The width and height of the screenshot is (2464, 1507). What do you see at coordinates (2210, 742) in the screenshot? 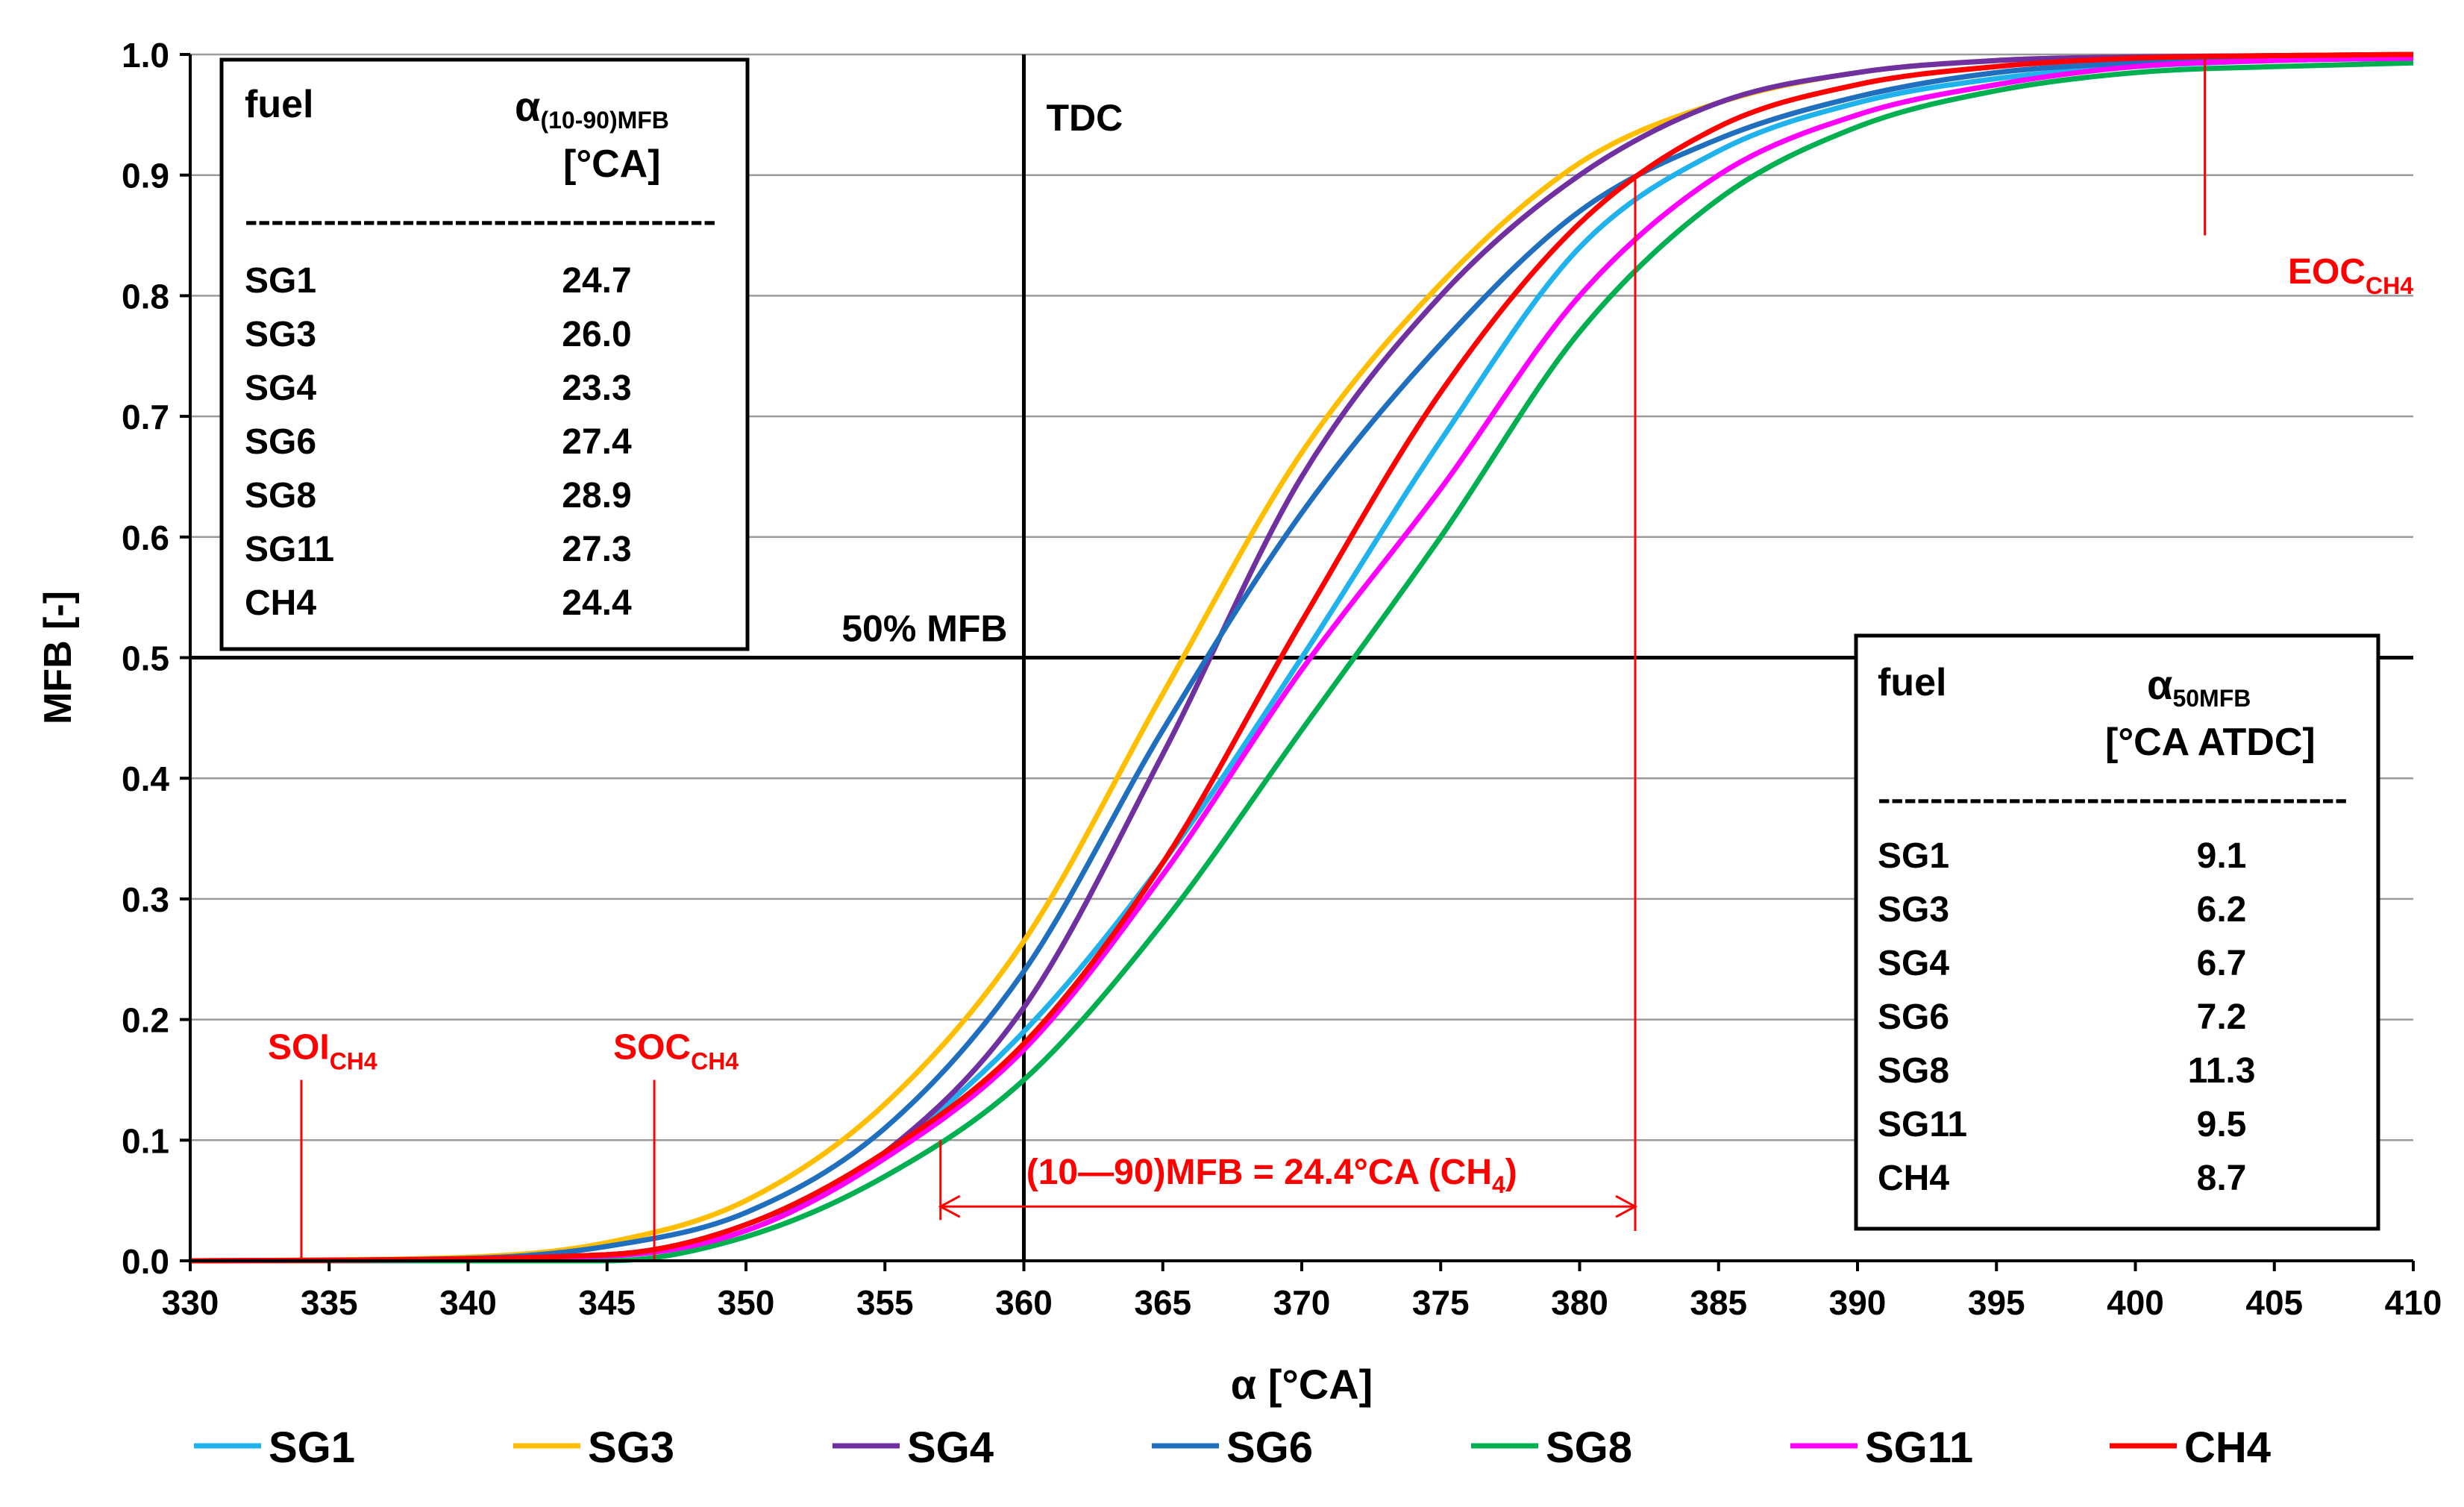
I see `mfb50-header-unit: [°CA ATDC]` at bounding box center [2210, 742].